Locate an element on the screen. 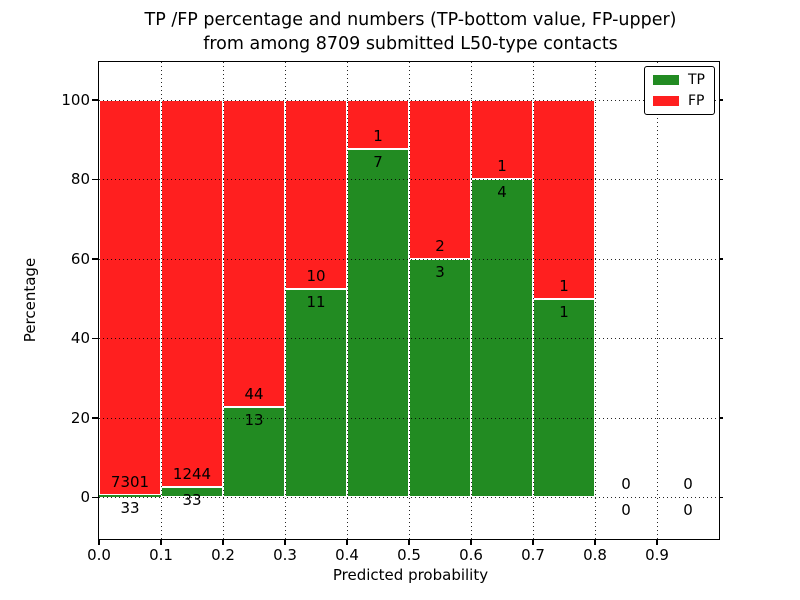  x-tick-label: 0.2 is located at coordinates (223, 555).